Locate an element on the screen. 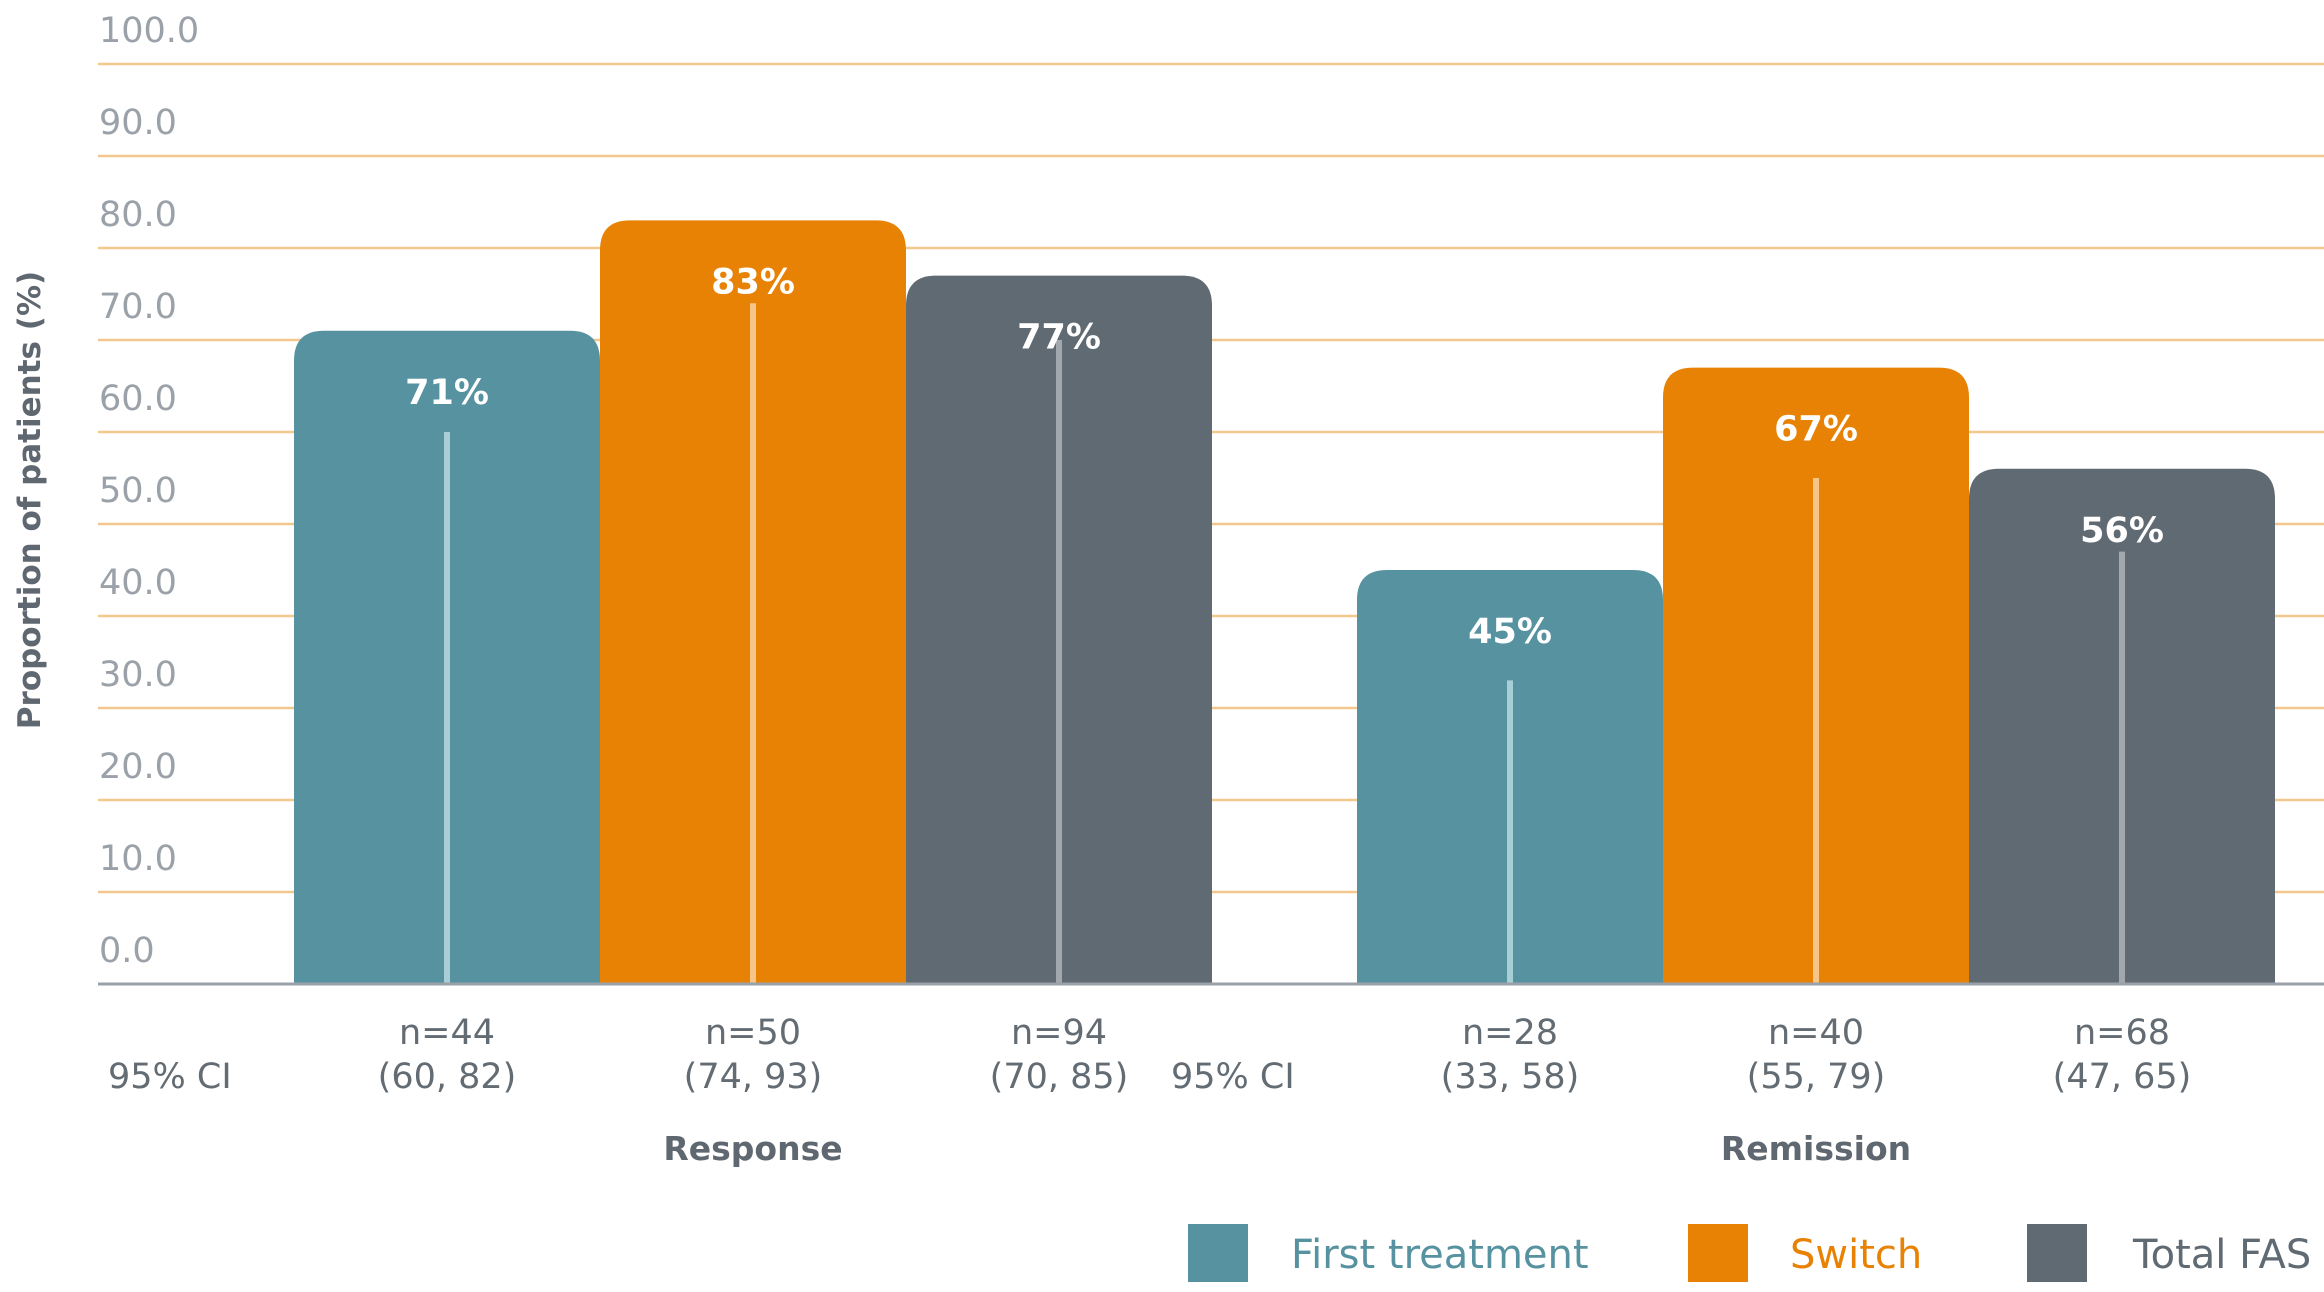 The height and width of the screenshot is (1292, 2324). bar-value-label: 71% is located at coordinates (447, 393).